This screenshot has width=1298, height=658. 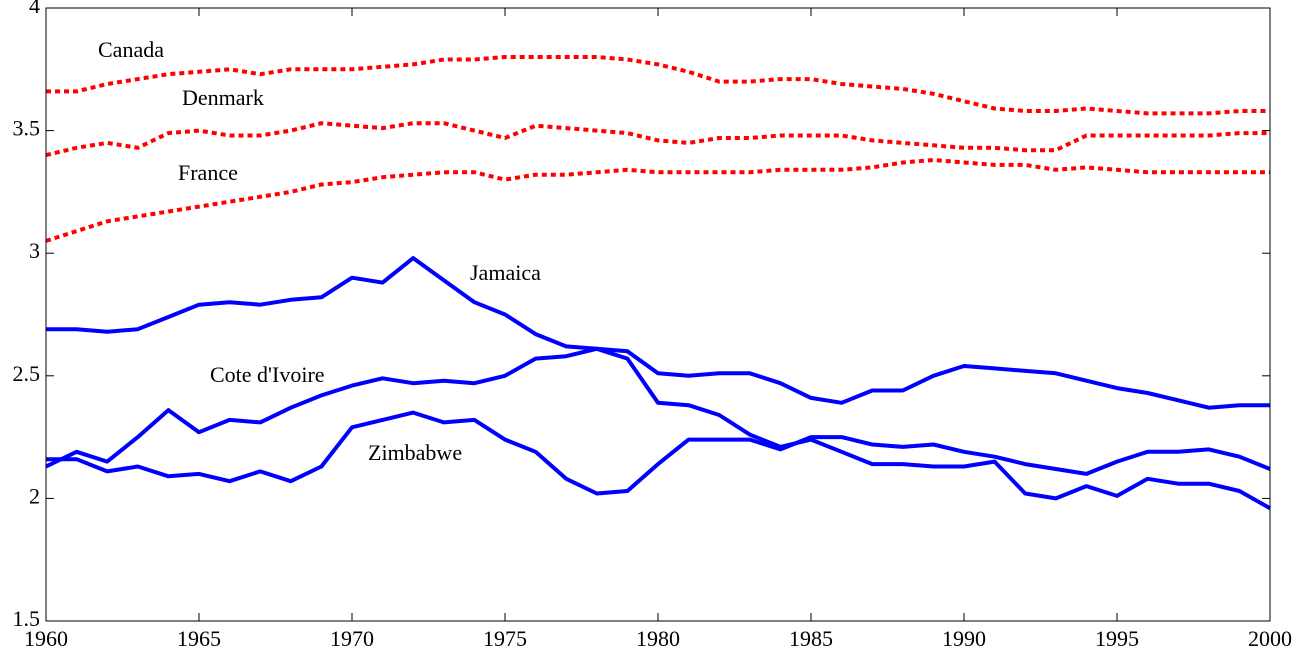 What do you see at coordinates (505, 638) in the screenshot?
I see `x-tick-label: 1975` at bounding box center [505, 638].